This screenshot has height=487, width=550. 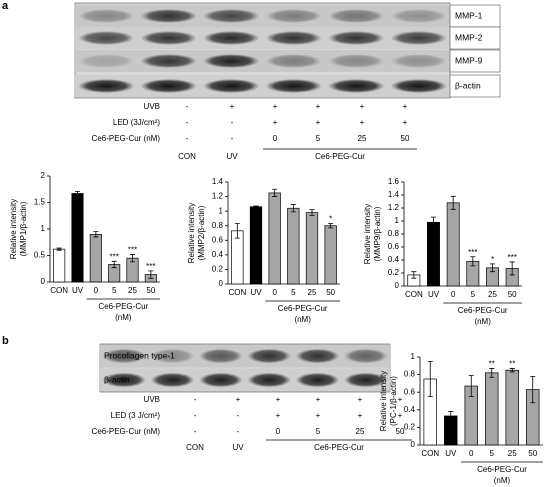 What do you see at coordinates (469, 60) in the screenshot?
I see `blot-label: MMP-9` at bounding box center [469, 60].